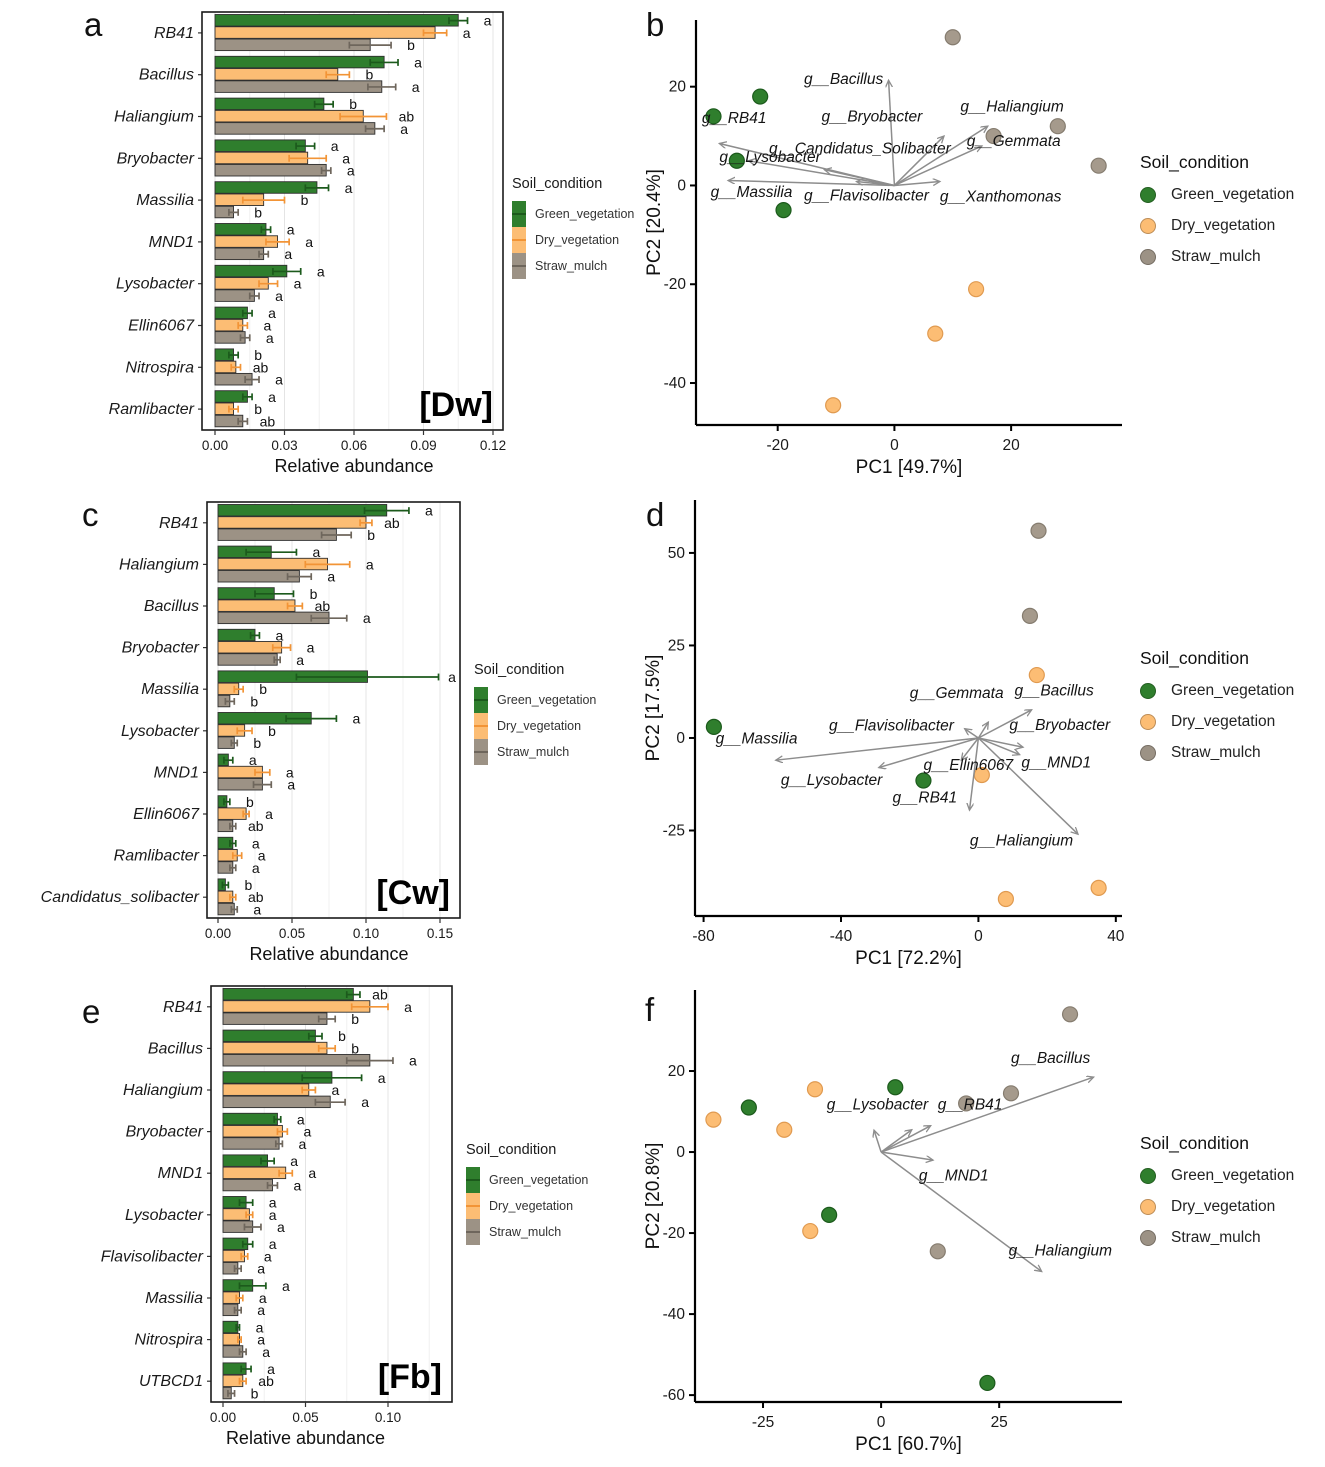 The width and height of the screenshot is (1325, 1467). Describe the element at coordinates (161, 648) in the screenshot. I see `category-label-Bryobacter: Bryobacter` at that location.